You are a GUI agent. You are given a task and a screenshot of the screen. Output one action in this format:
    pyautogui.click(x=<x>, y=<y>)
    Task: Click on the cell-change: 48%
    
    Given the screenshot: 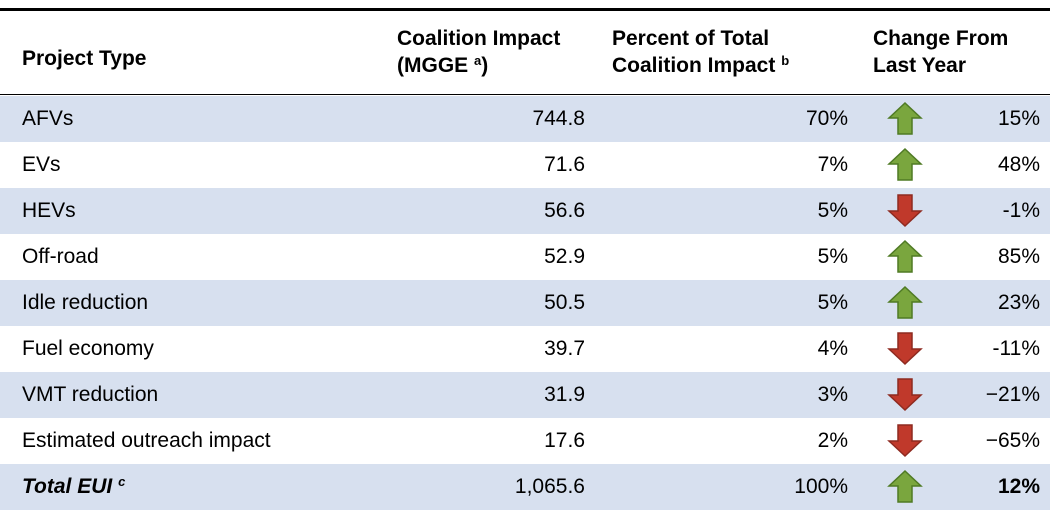 What is the action you would take?
    pyautogui.click(x=1018, y=164)
    